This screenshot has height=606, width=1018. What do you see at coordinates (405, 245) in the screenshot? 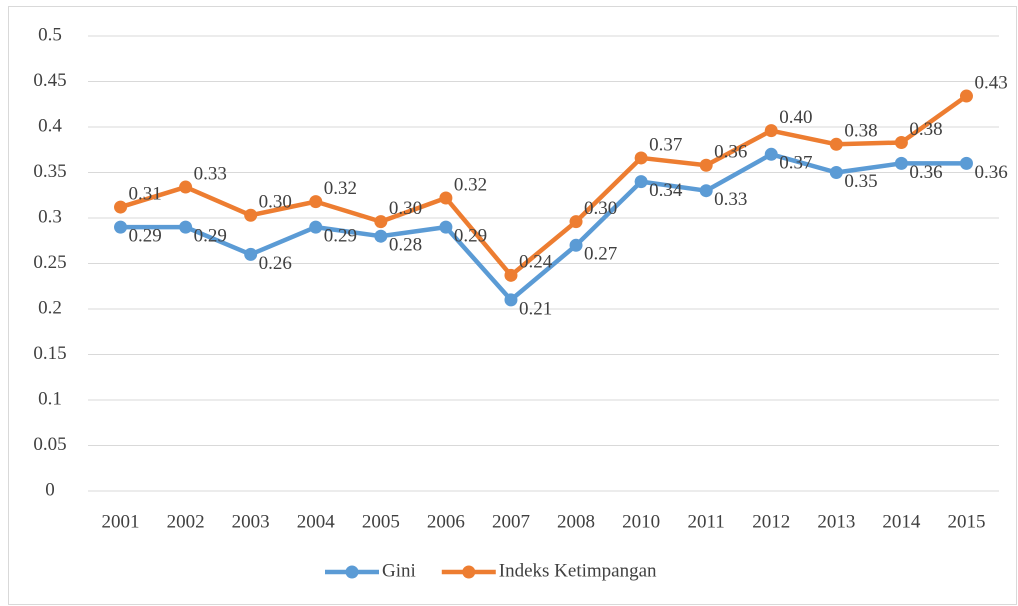
I see `data-label: 0.28` at bounding box center [405, 245].